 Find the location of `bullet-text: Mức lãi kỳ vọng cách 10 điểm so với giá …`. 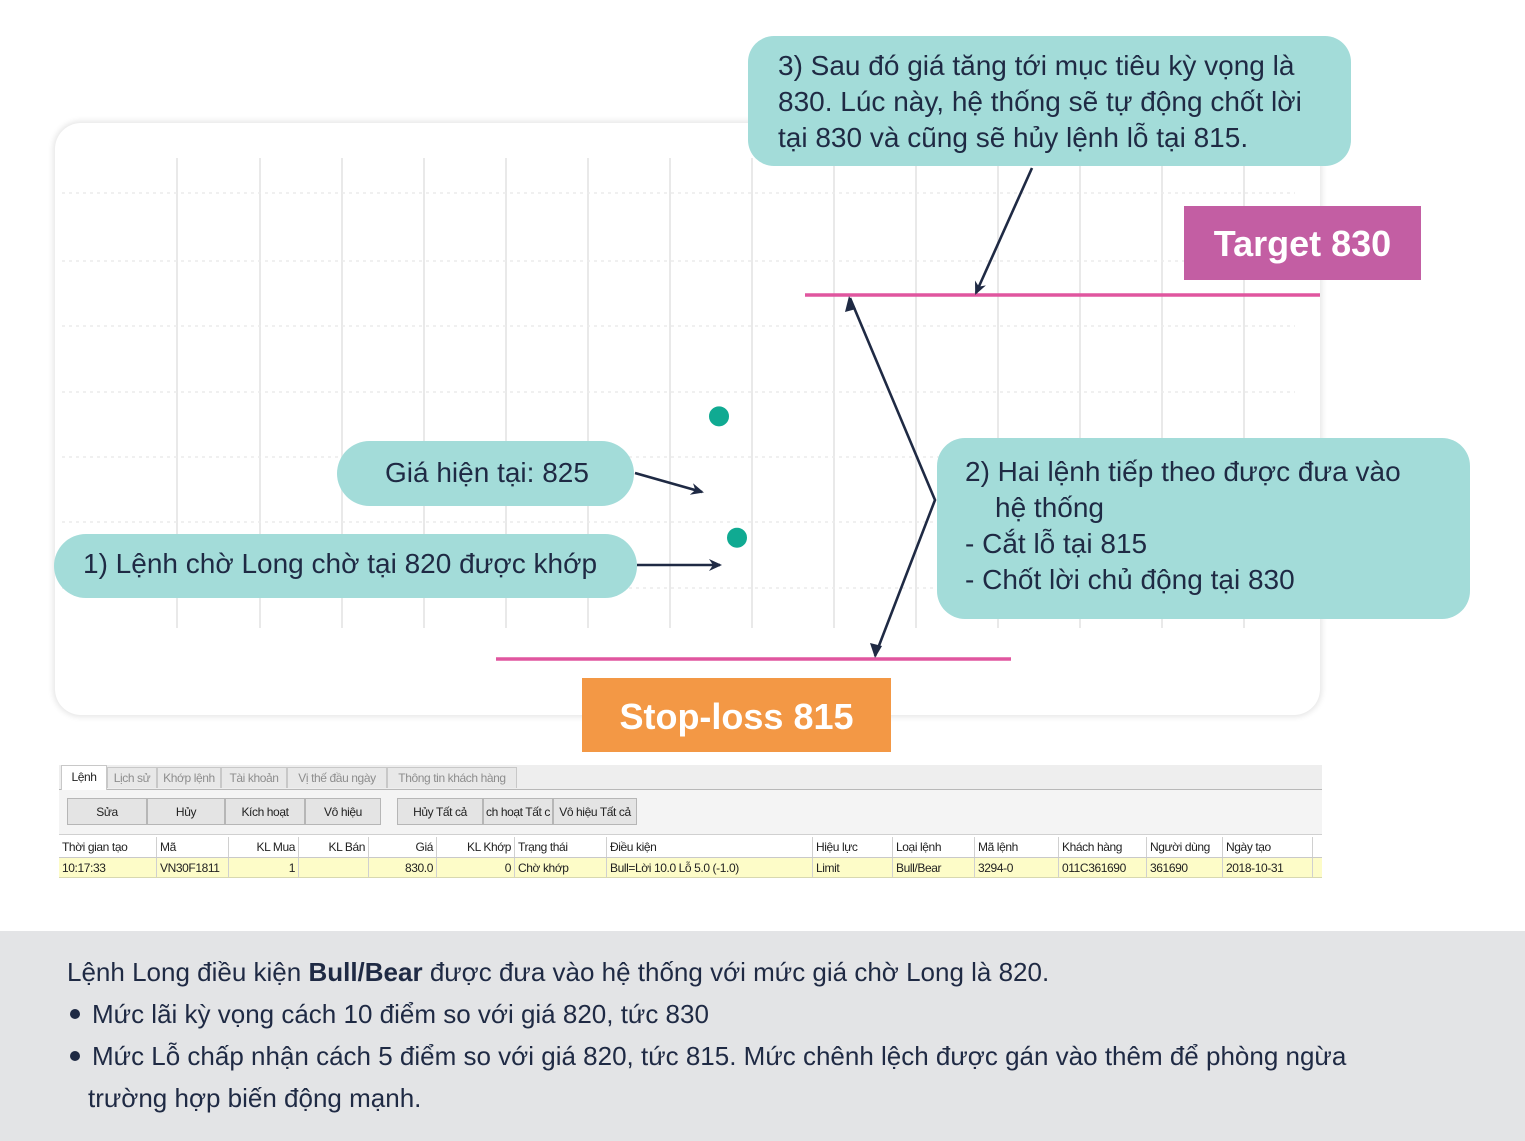

bullet-text: Mức lãi kỳ vọng cách 10 điểm so với giá … is located at coordinates (400, 1014).